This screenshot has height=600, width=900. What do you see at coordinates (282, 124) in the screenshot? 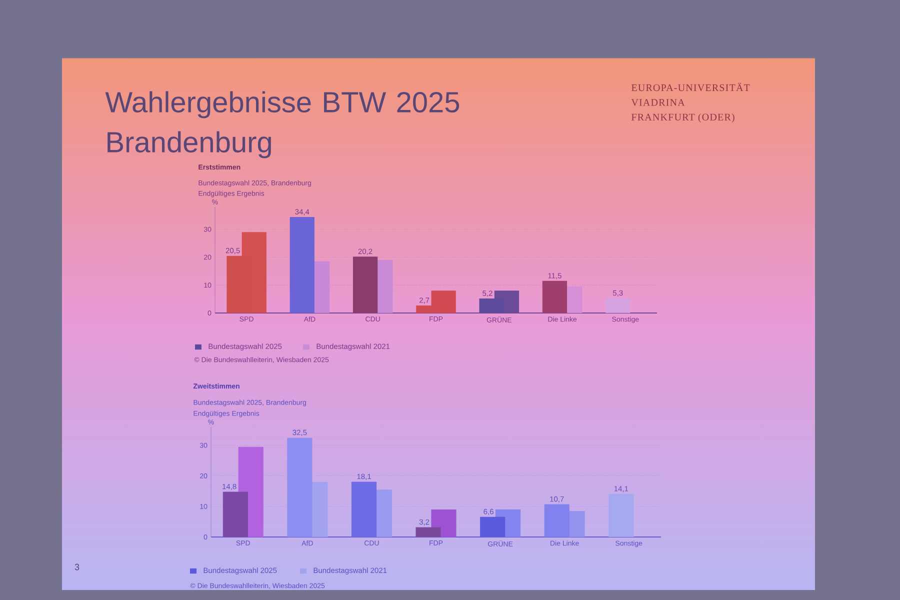
I see `text: Wahlergebnisse BTW 2025 Brandenburg` at bounding box center [282, 124].